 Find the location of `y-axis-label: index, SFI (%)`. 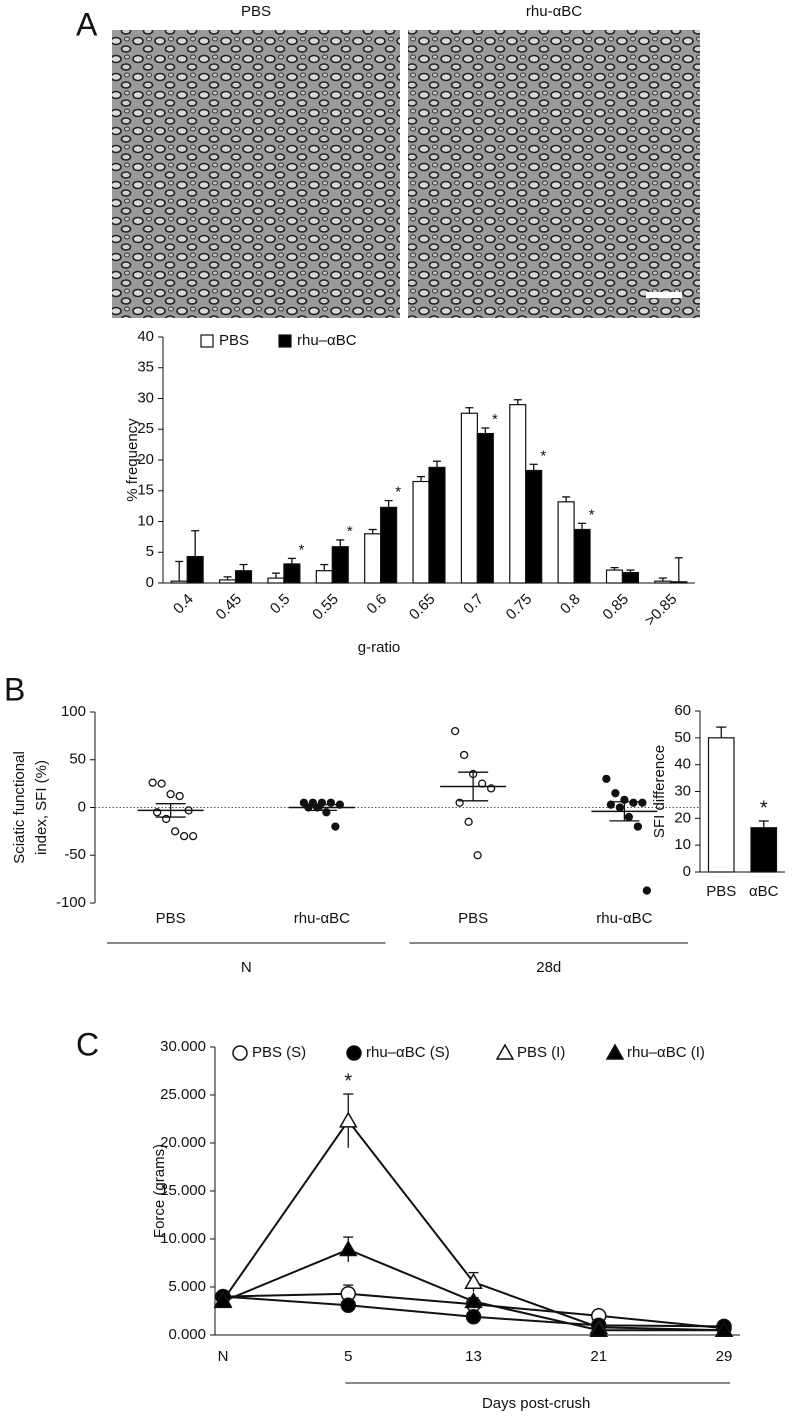

y-axis-label: index, SFI (%) is located at coordinates (41, 807).